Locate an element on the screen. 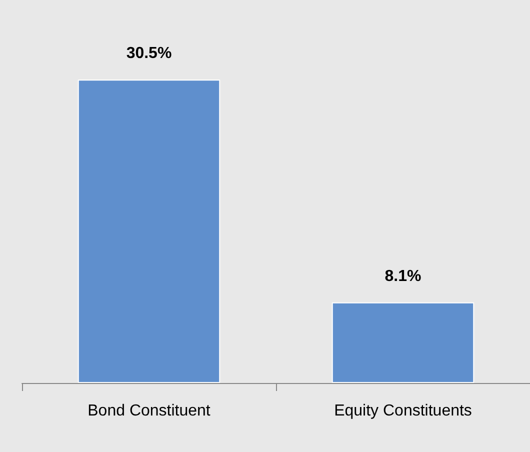 This screenshot has width=530, height=452. x-tick-label: Equity Constituents is located at coordinates (403, 411).